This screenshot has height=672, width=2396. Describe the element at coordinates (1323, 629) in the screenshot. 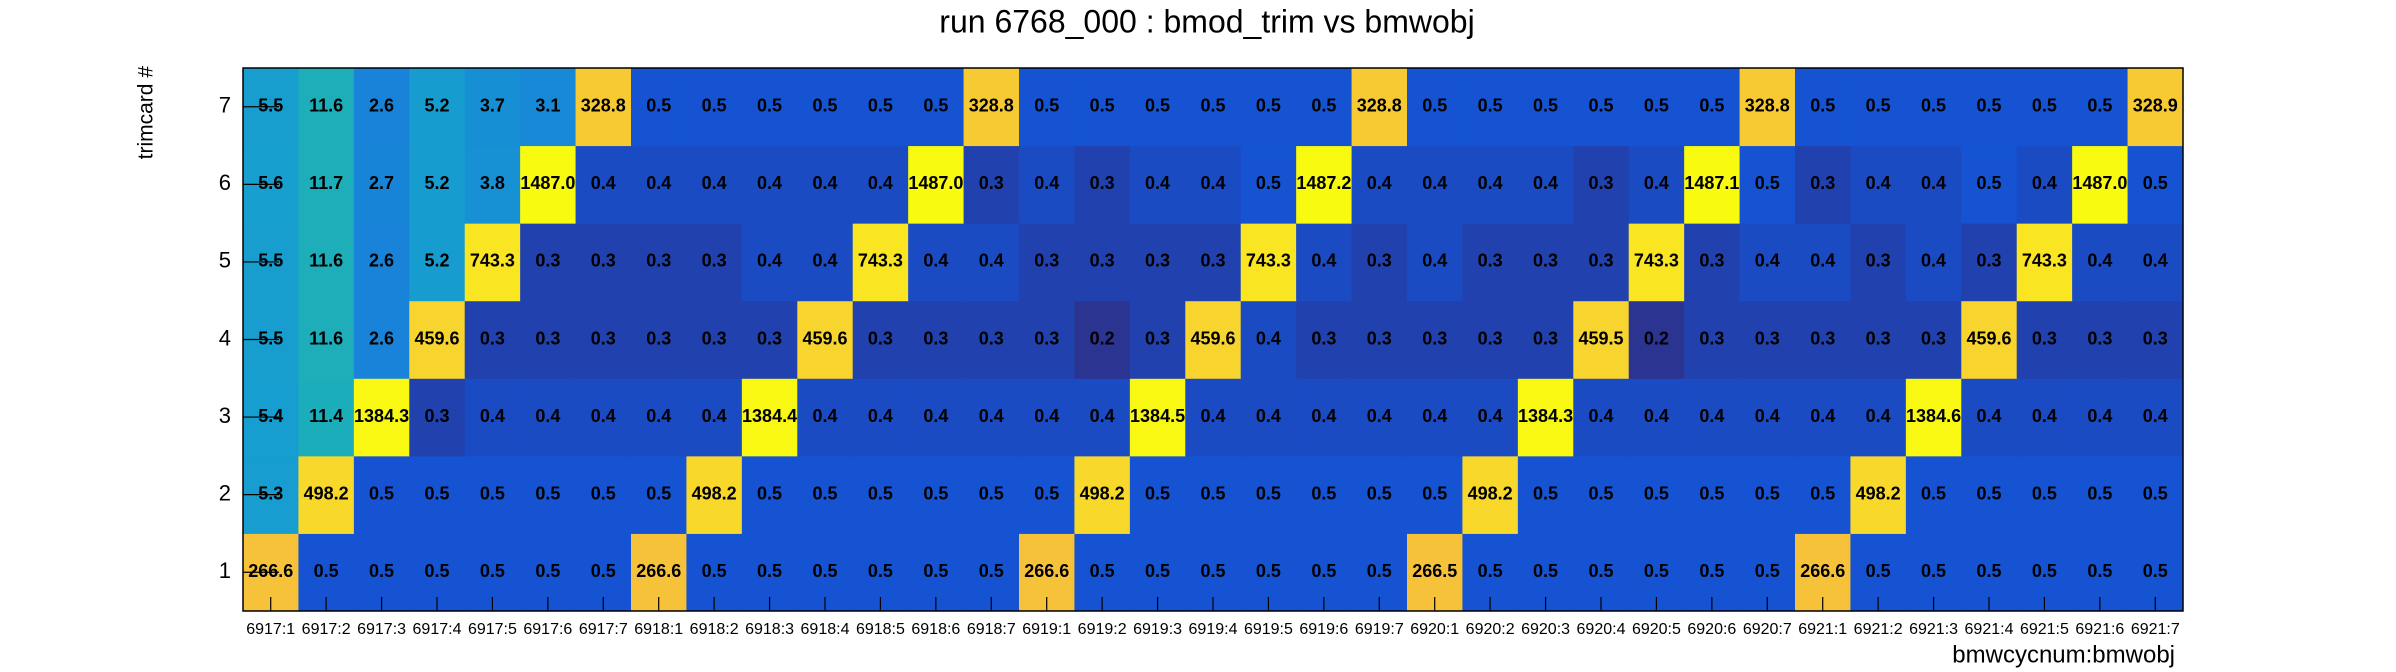

I see `x-tick-label: 6919:6` at that location.